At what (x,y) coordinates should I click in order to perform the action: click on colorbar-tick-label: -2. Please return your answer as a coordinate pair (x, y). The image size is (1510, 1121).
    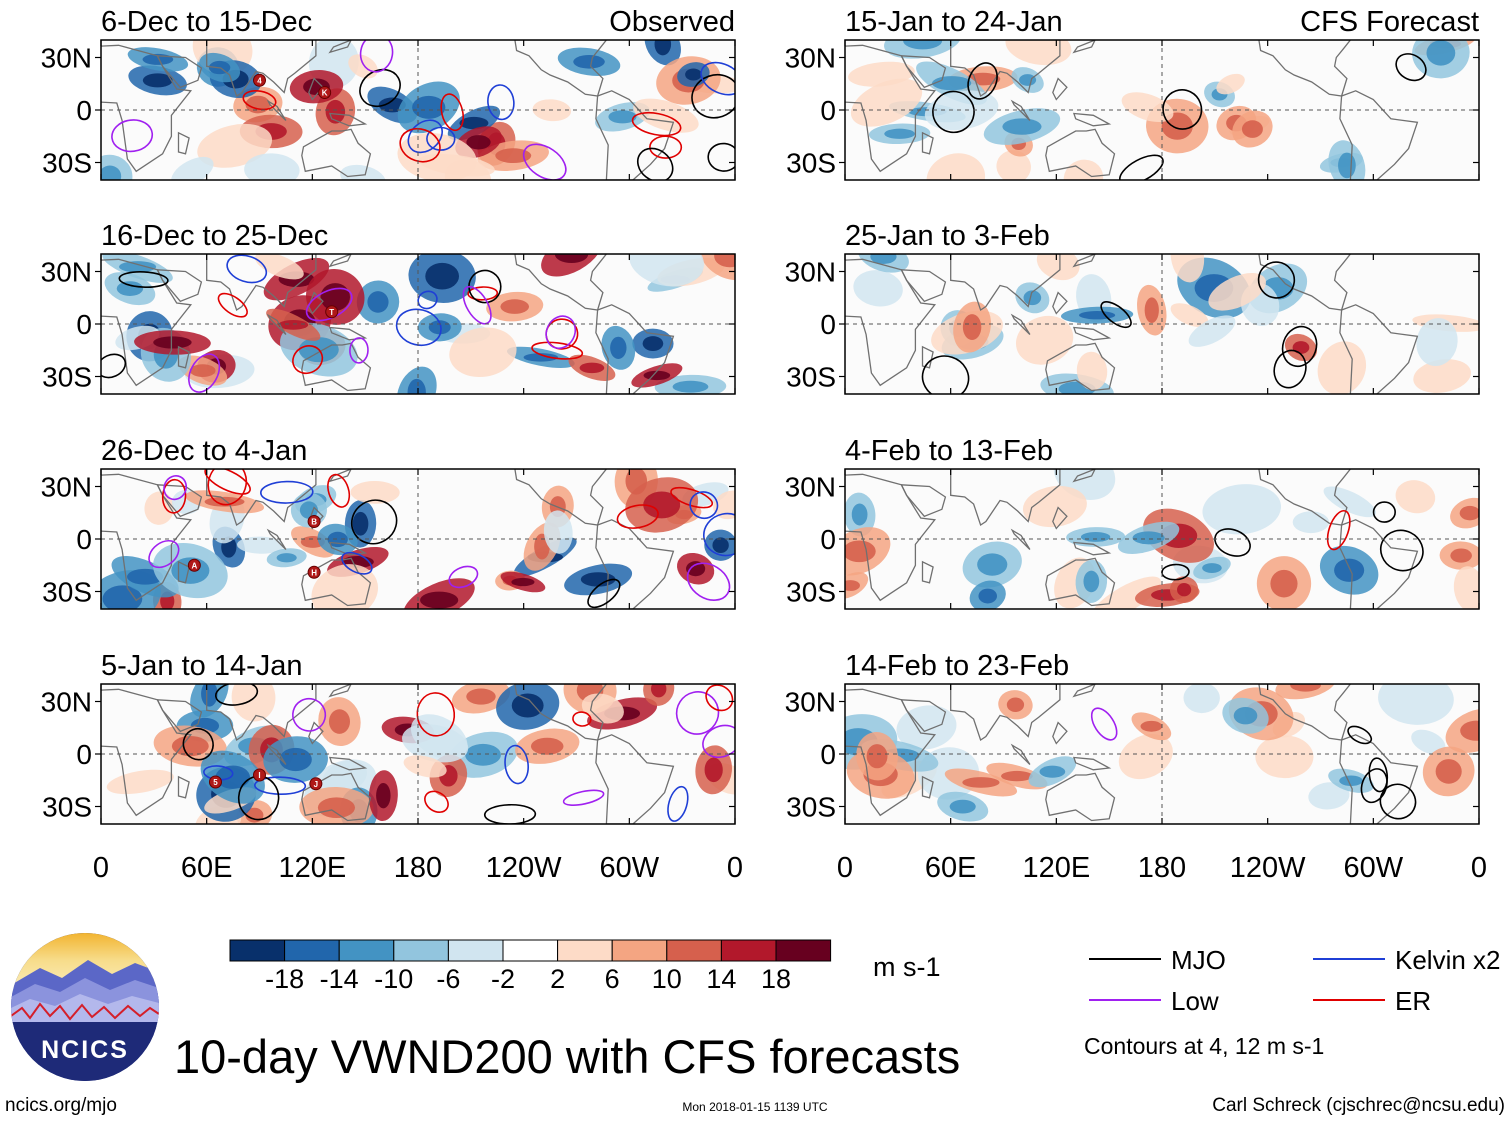
    Looking at the image, I should click on (503, 979).